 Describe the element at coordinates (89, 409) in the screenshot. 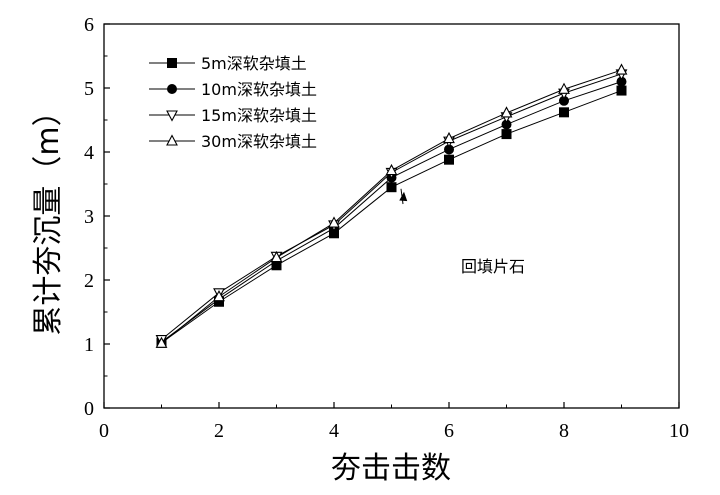

I see `y-tick-label: 0` at that location.